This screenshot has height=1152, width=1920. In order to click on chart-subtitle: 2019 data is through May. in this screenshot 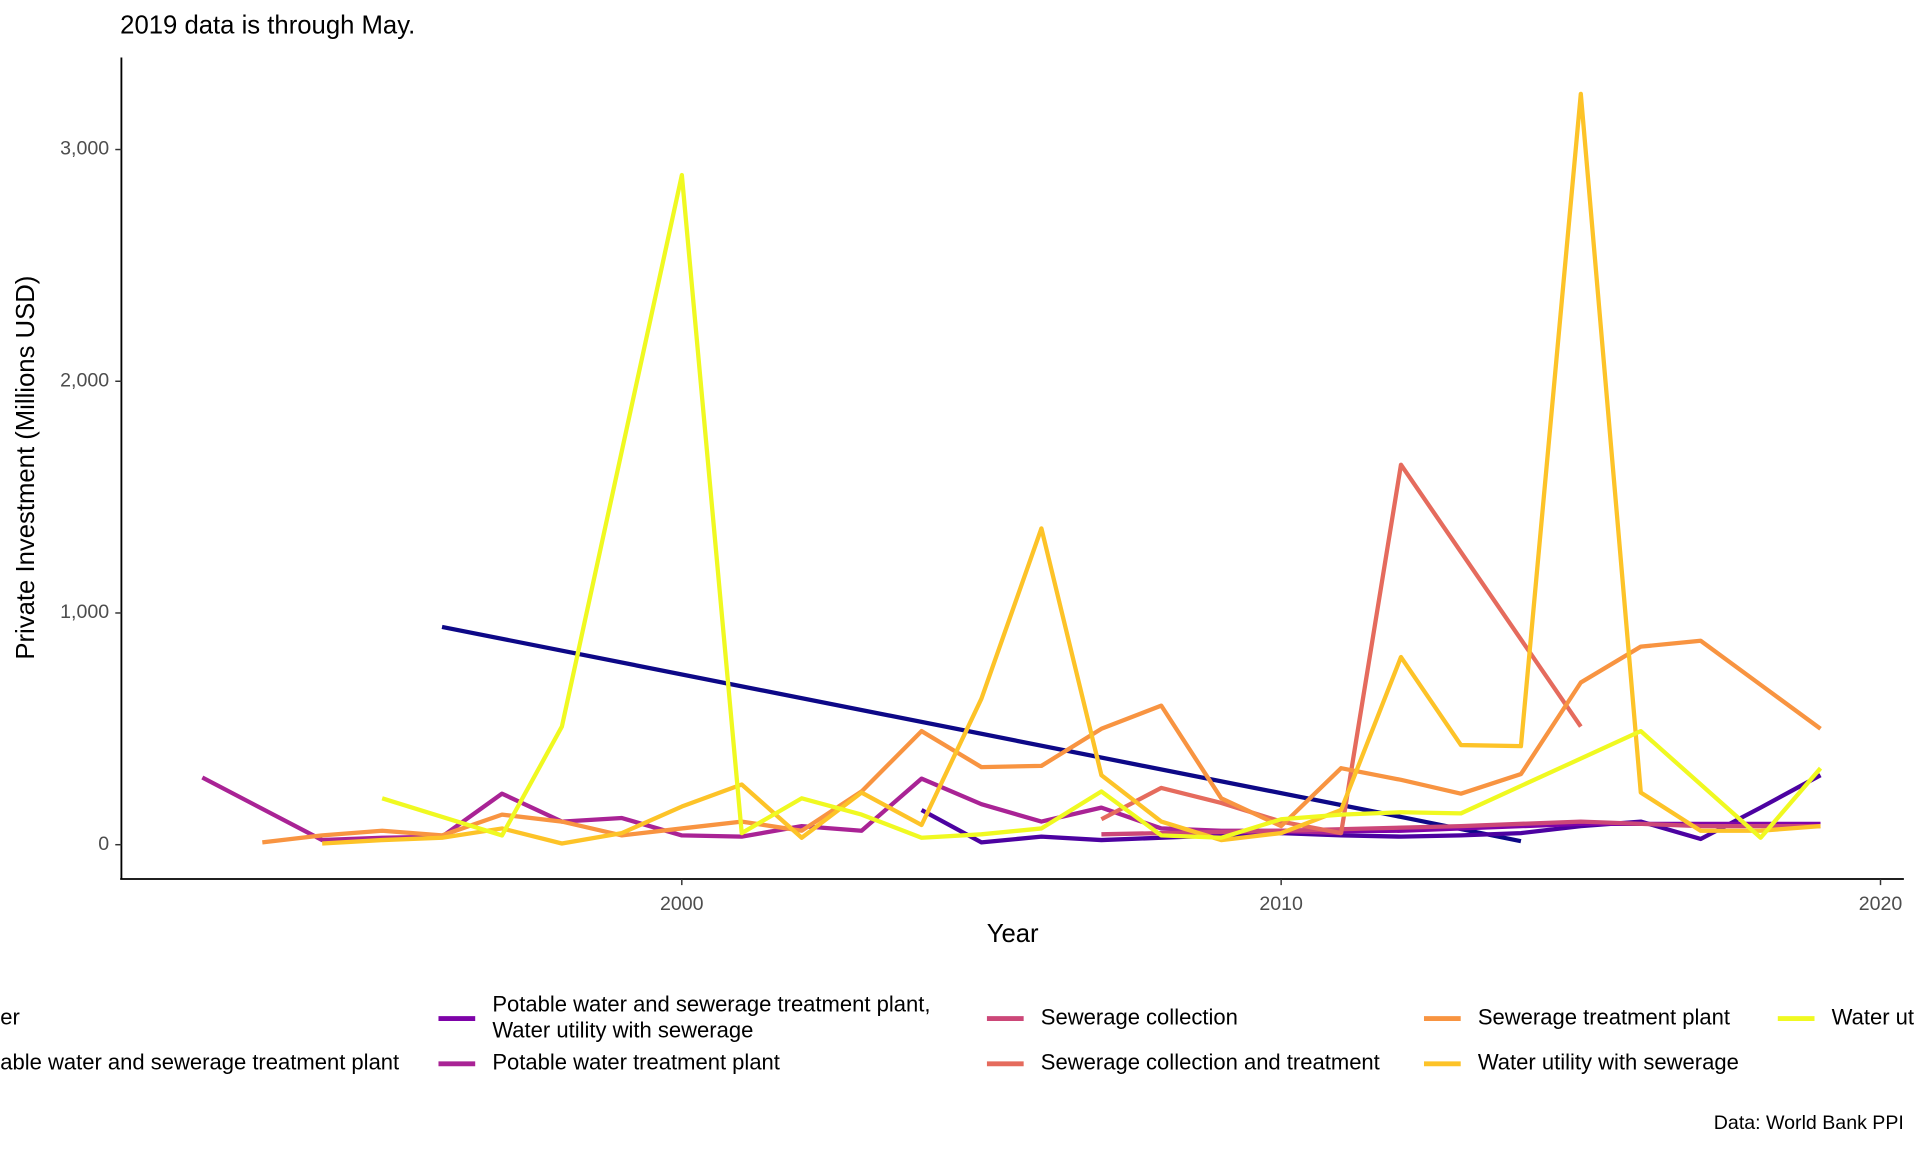, I will do `click(267, 26)`.